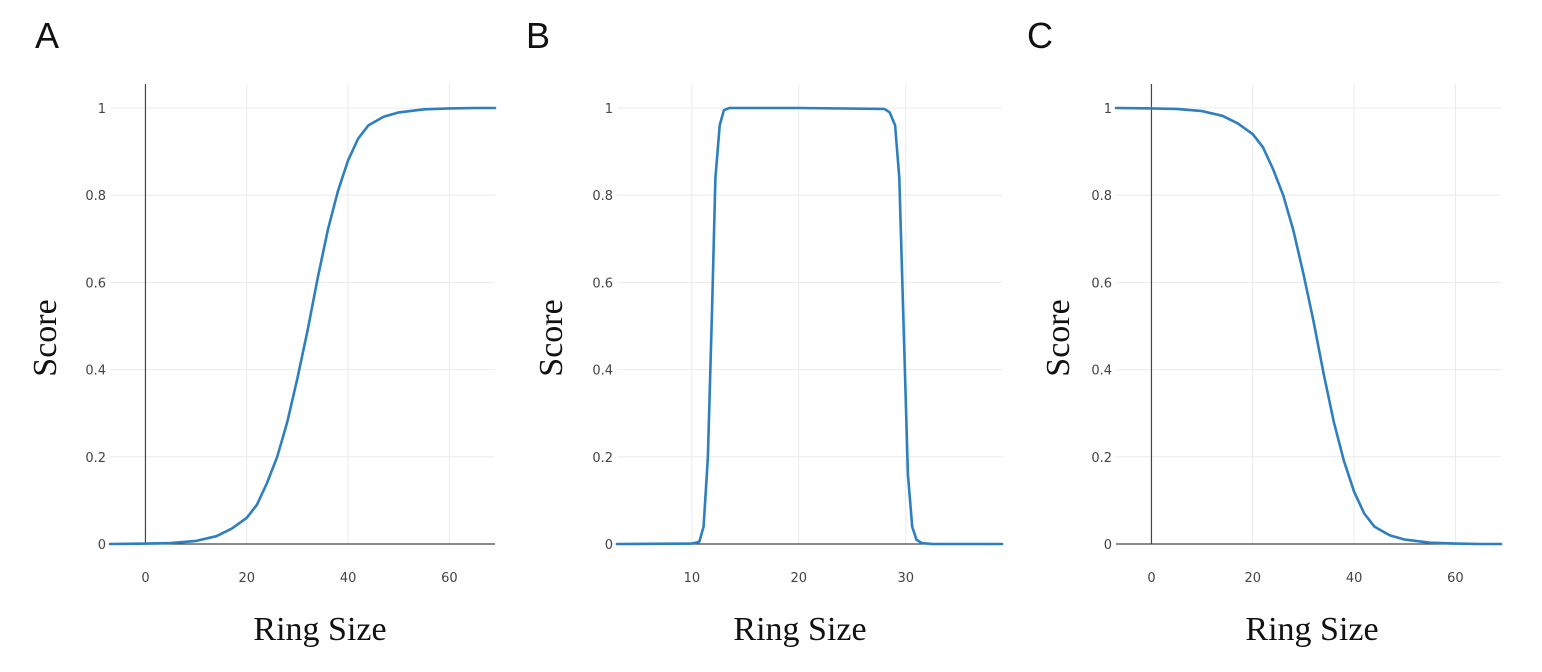 This screenshot has width=1542, height=672. I want to click on panel-letter: C, so click(1040, 35).